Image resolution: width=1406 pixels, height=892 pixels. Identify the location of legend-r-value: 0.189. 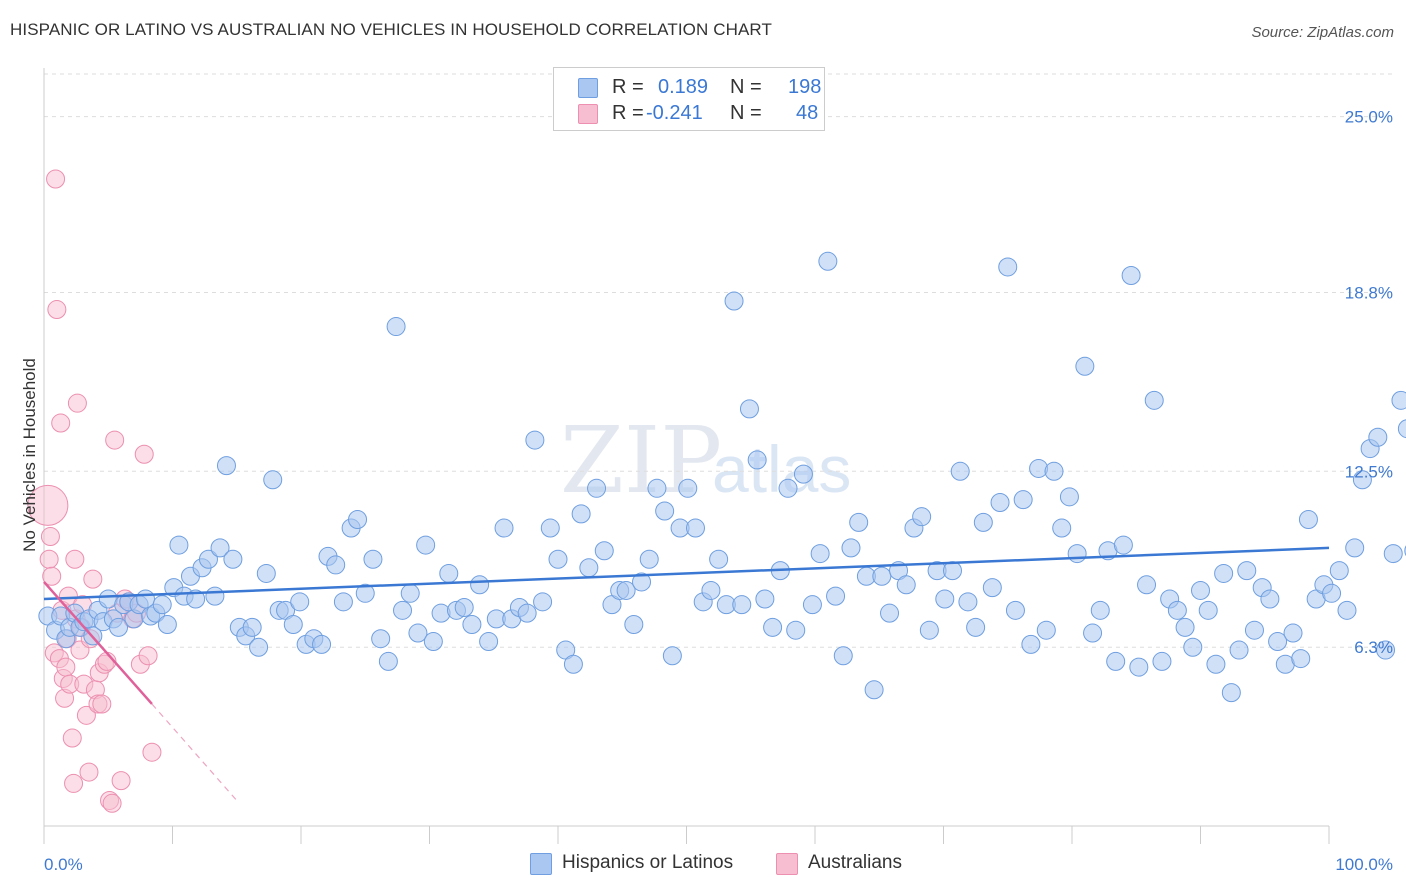
(683, 87).